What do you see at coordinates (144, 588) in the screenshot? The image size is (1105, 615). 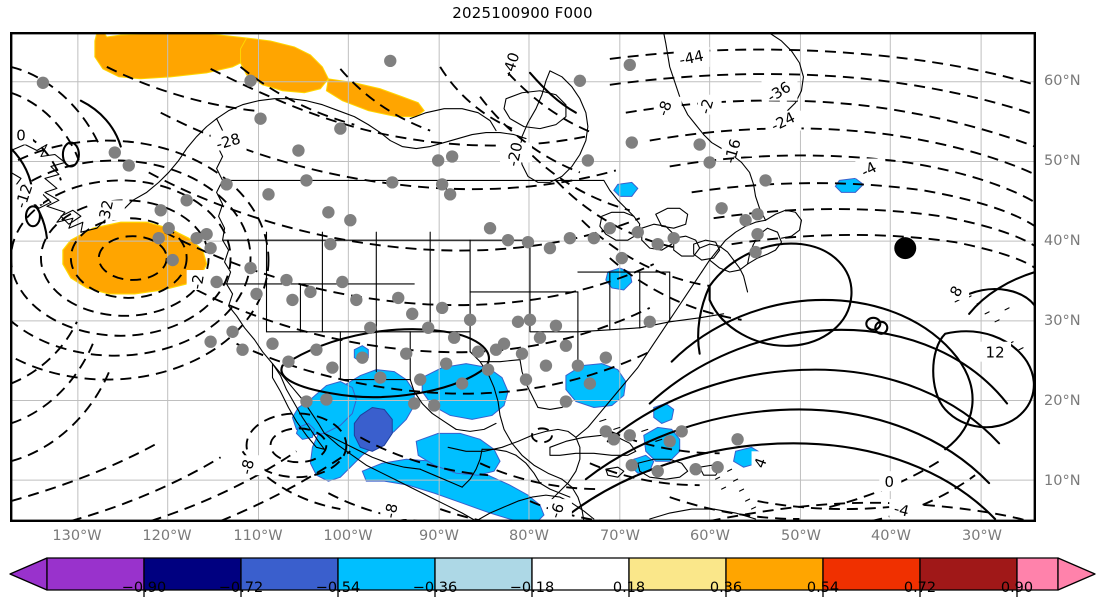 I see `colorbar-tick-label-0: −0.90` at bounding box center [144, 588].